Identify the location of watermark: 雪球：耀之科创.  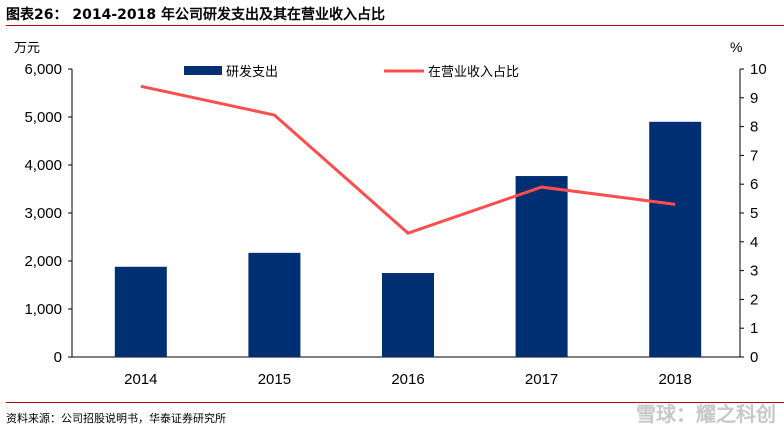
(706, 414).